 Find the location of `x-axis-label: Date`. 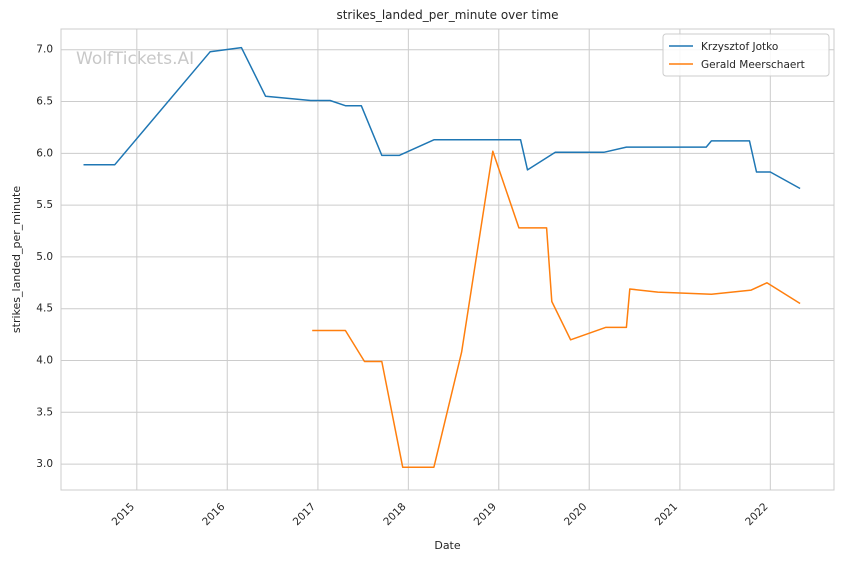

x-axis-label: Date is located at coordinates (447, 545).